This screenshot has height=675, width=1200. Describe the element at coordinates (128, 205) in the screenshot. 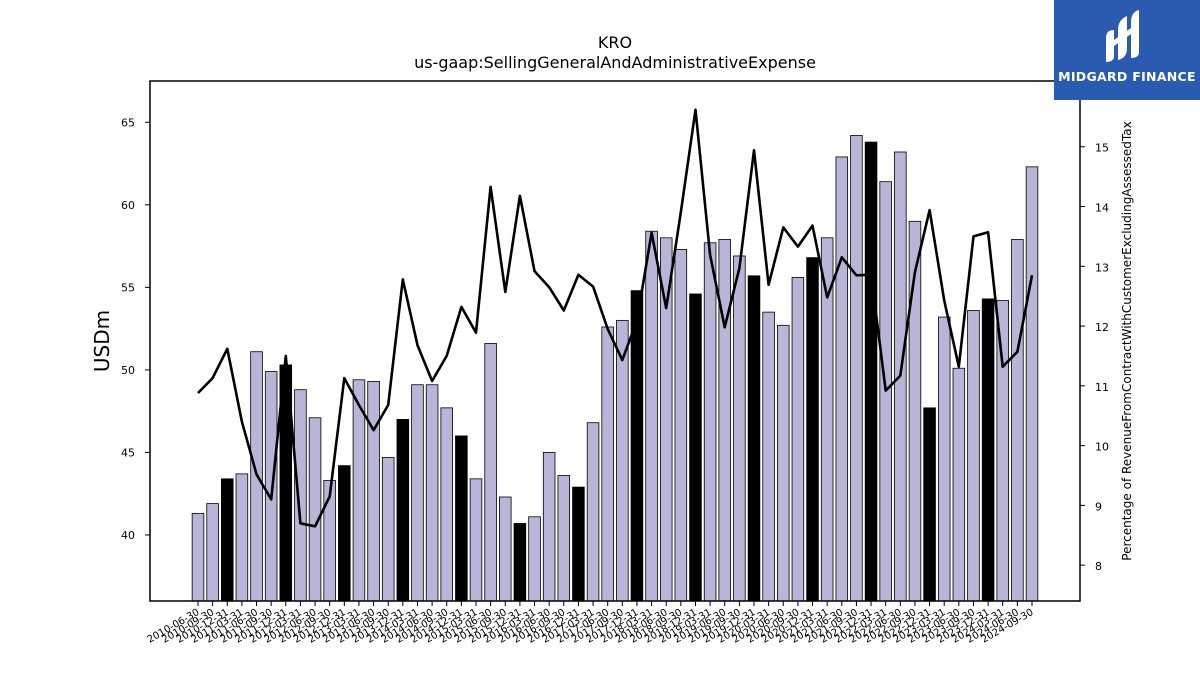

I see `y-tick-label: 60` at that location.